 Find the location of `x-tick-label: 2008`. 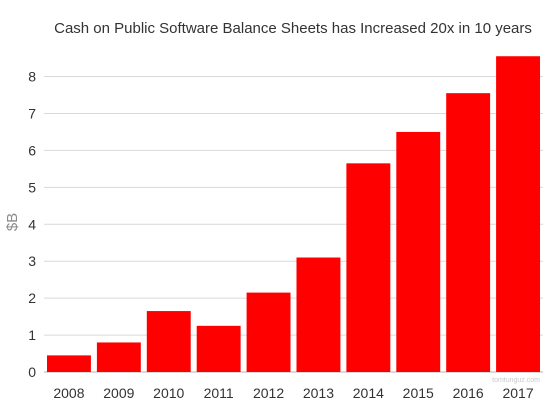

x-tick-label: 2008 is located at coordinates (68, 393).